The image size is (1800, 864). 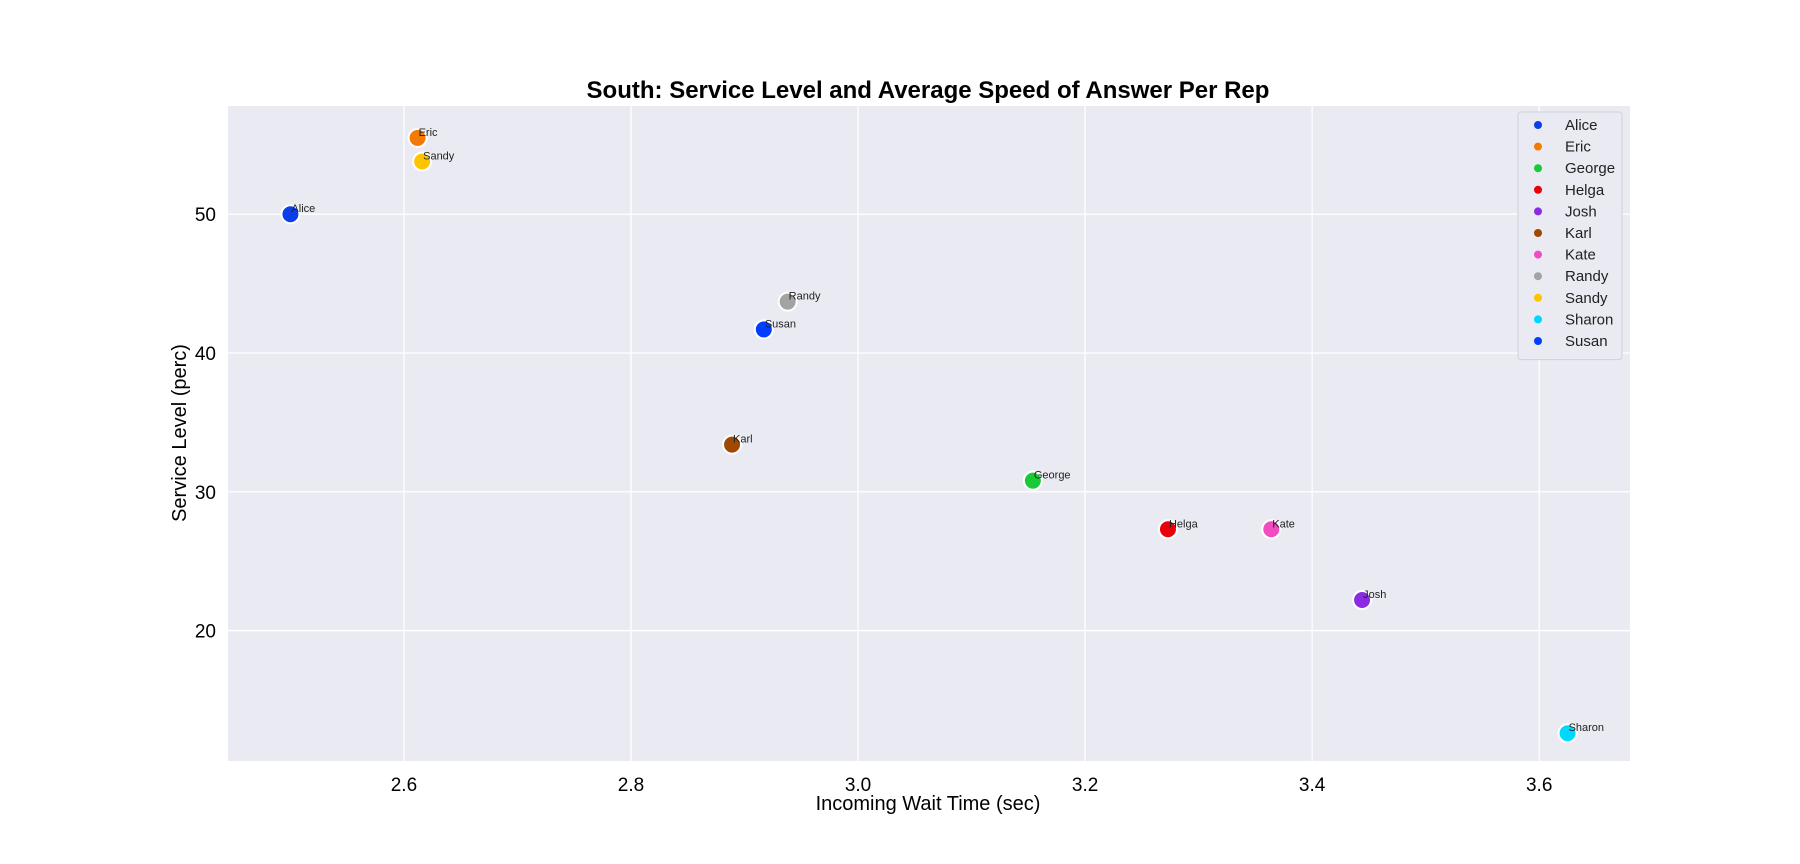 What do you see at coordinates (205, 354) in the screenshot?
I see `y-tick-label: 40` at bounding box center [205, 354].